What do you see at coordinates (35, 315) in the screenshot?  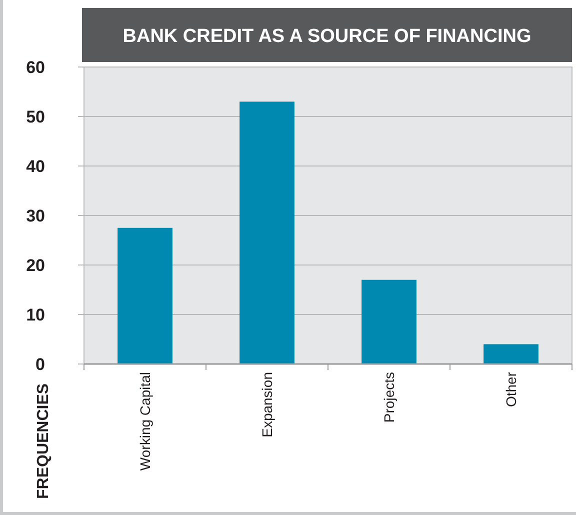 I see `y-tick-label: 10` at bounding box center [35, 315].